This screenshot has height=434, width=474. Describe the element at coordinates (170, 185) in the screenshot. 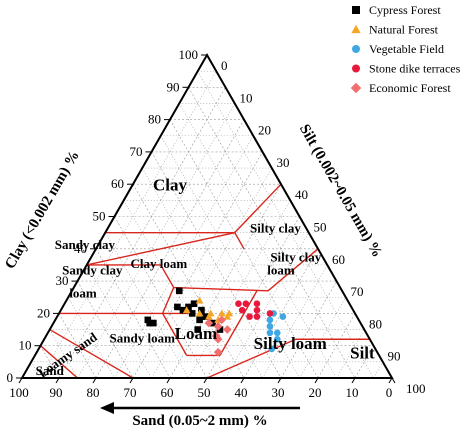

I see `zone-label-clay: Clay` at that location.